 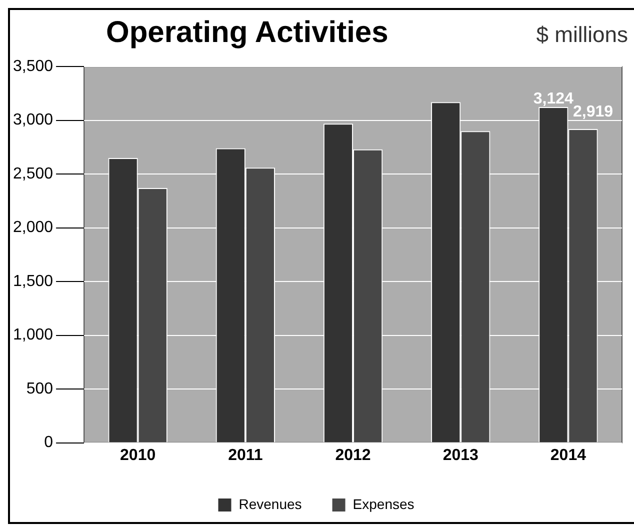 What do you see at coordinates (40, 389) in the screenshot?
I see `y-tick-label: 500` at bounding box center [40, 389].